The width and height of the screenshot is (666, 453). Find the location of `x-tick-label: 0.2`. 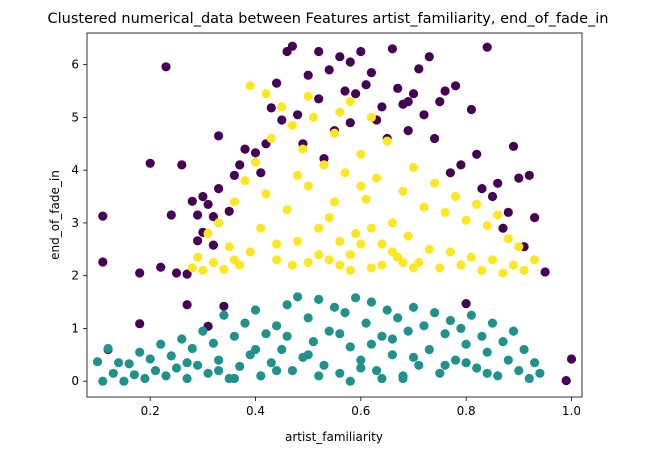

x-tick-label: 0.2 is located at coordinates (150, 411).